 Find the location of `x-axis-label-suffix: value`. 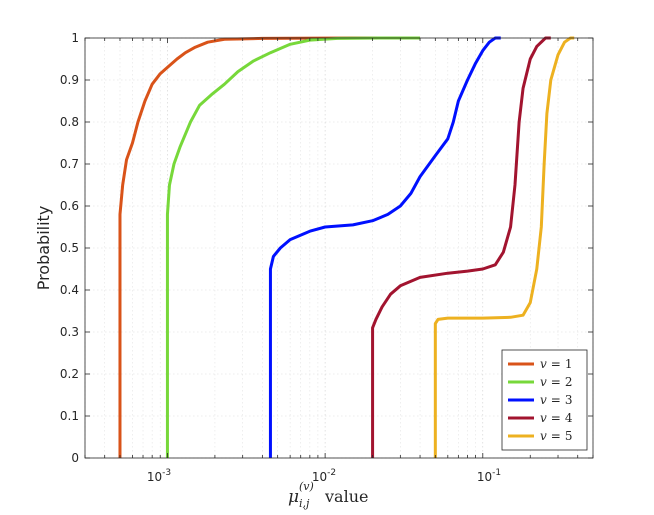

x-axis-label-suffix: value is located at coordinates (346, 496).